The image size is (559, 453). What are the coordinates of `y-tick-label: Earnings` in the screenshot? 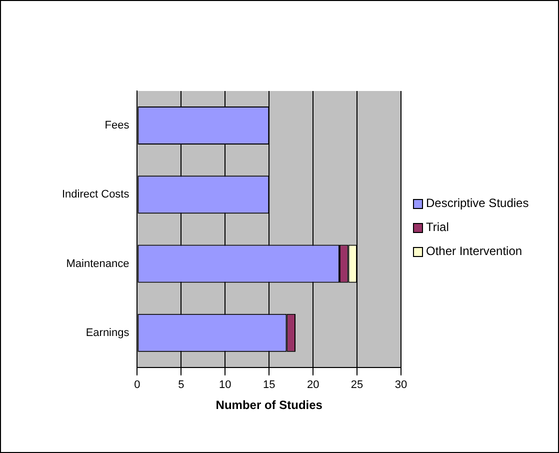 It's located at (108, 332).